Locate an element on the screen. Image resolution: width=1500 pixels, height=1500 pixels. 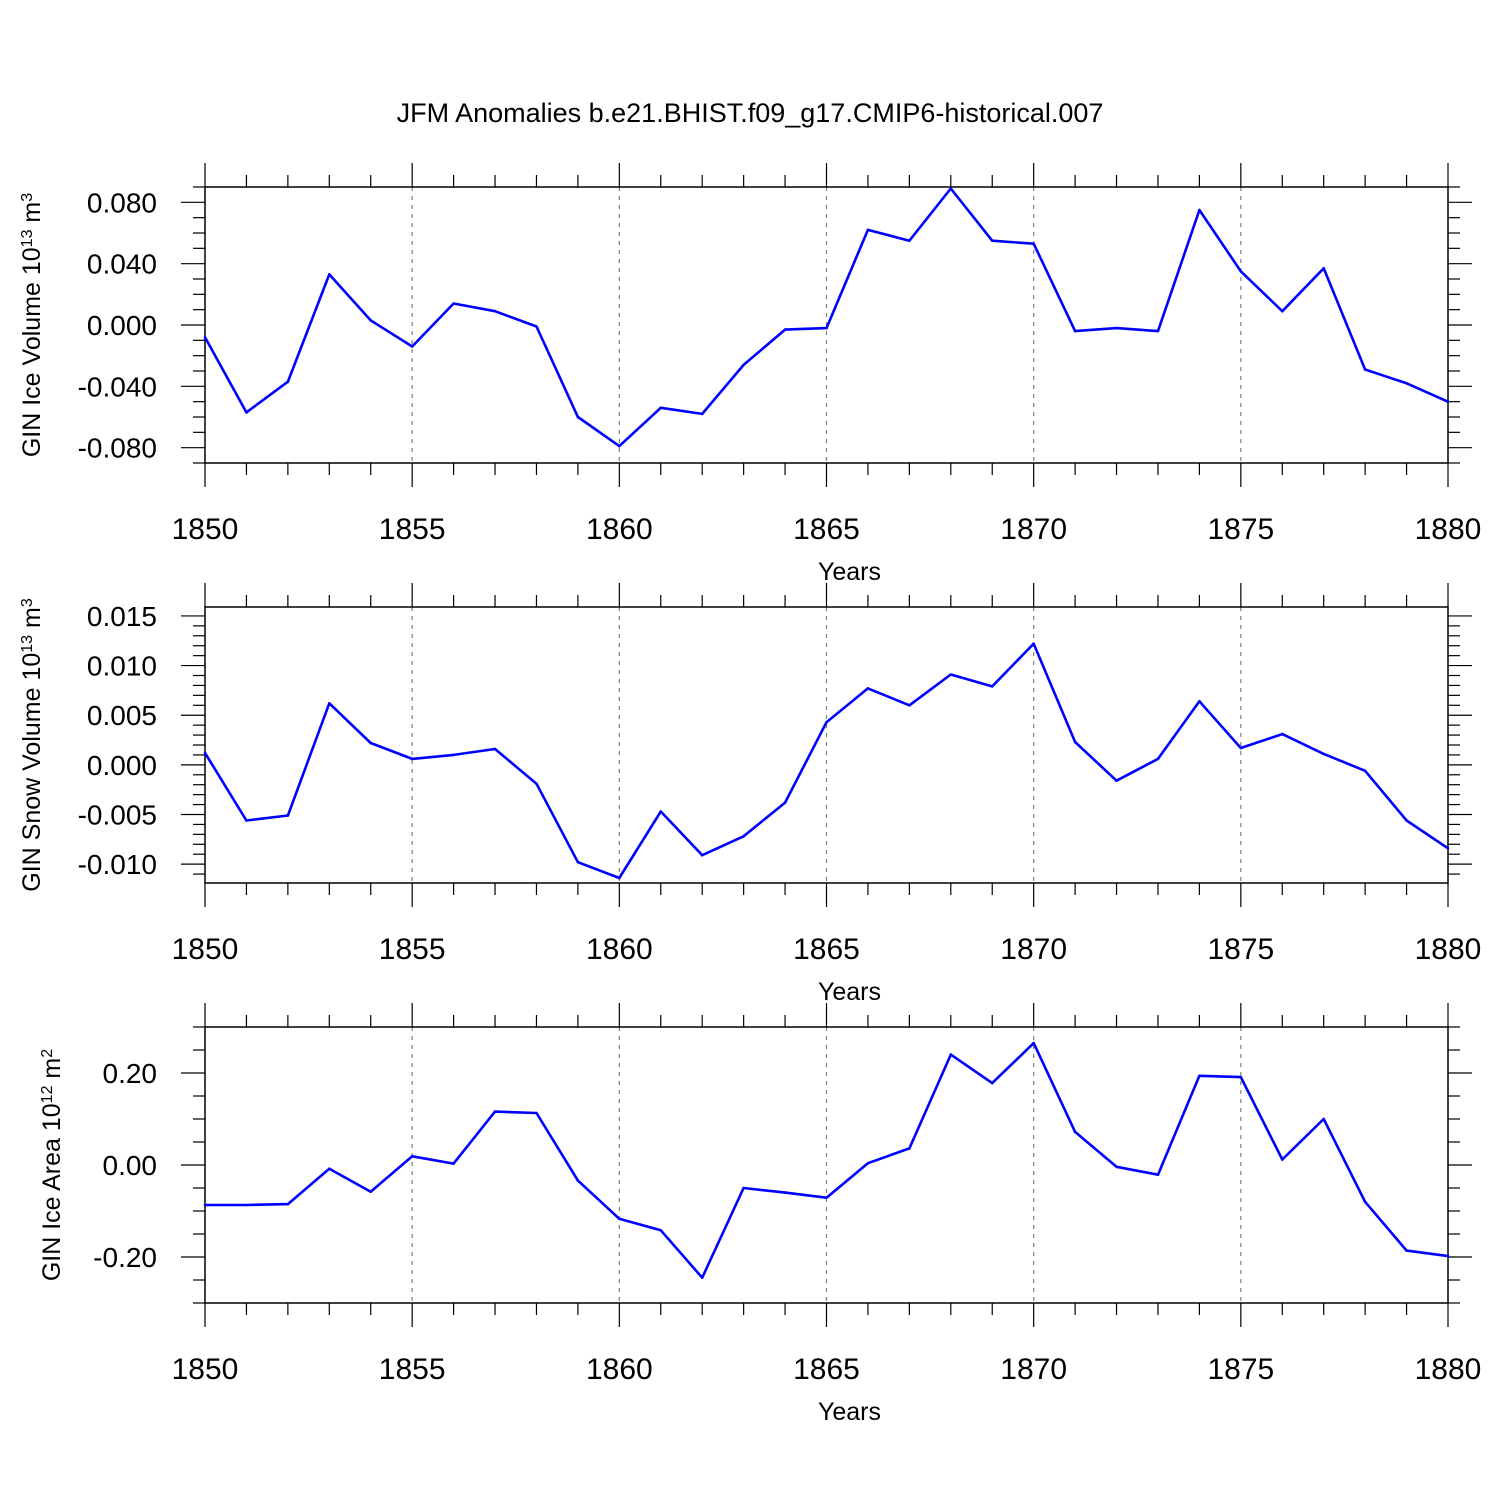
y-label-exponent: 13 is located at coordinates (27, 238).